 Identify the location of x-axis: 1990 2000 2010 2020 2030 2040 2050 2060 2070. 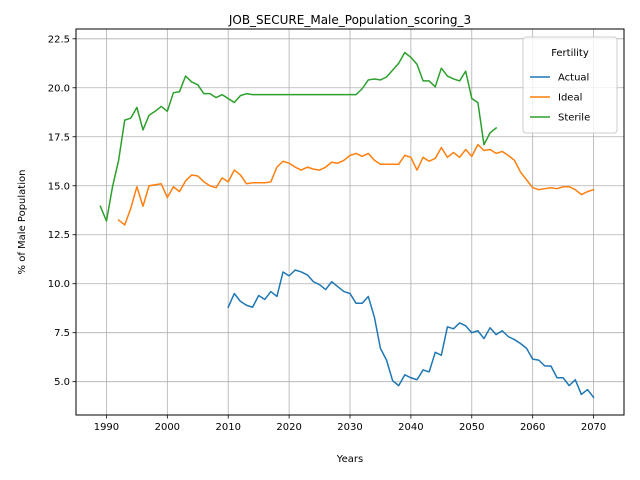
(350, 424).